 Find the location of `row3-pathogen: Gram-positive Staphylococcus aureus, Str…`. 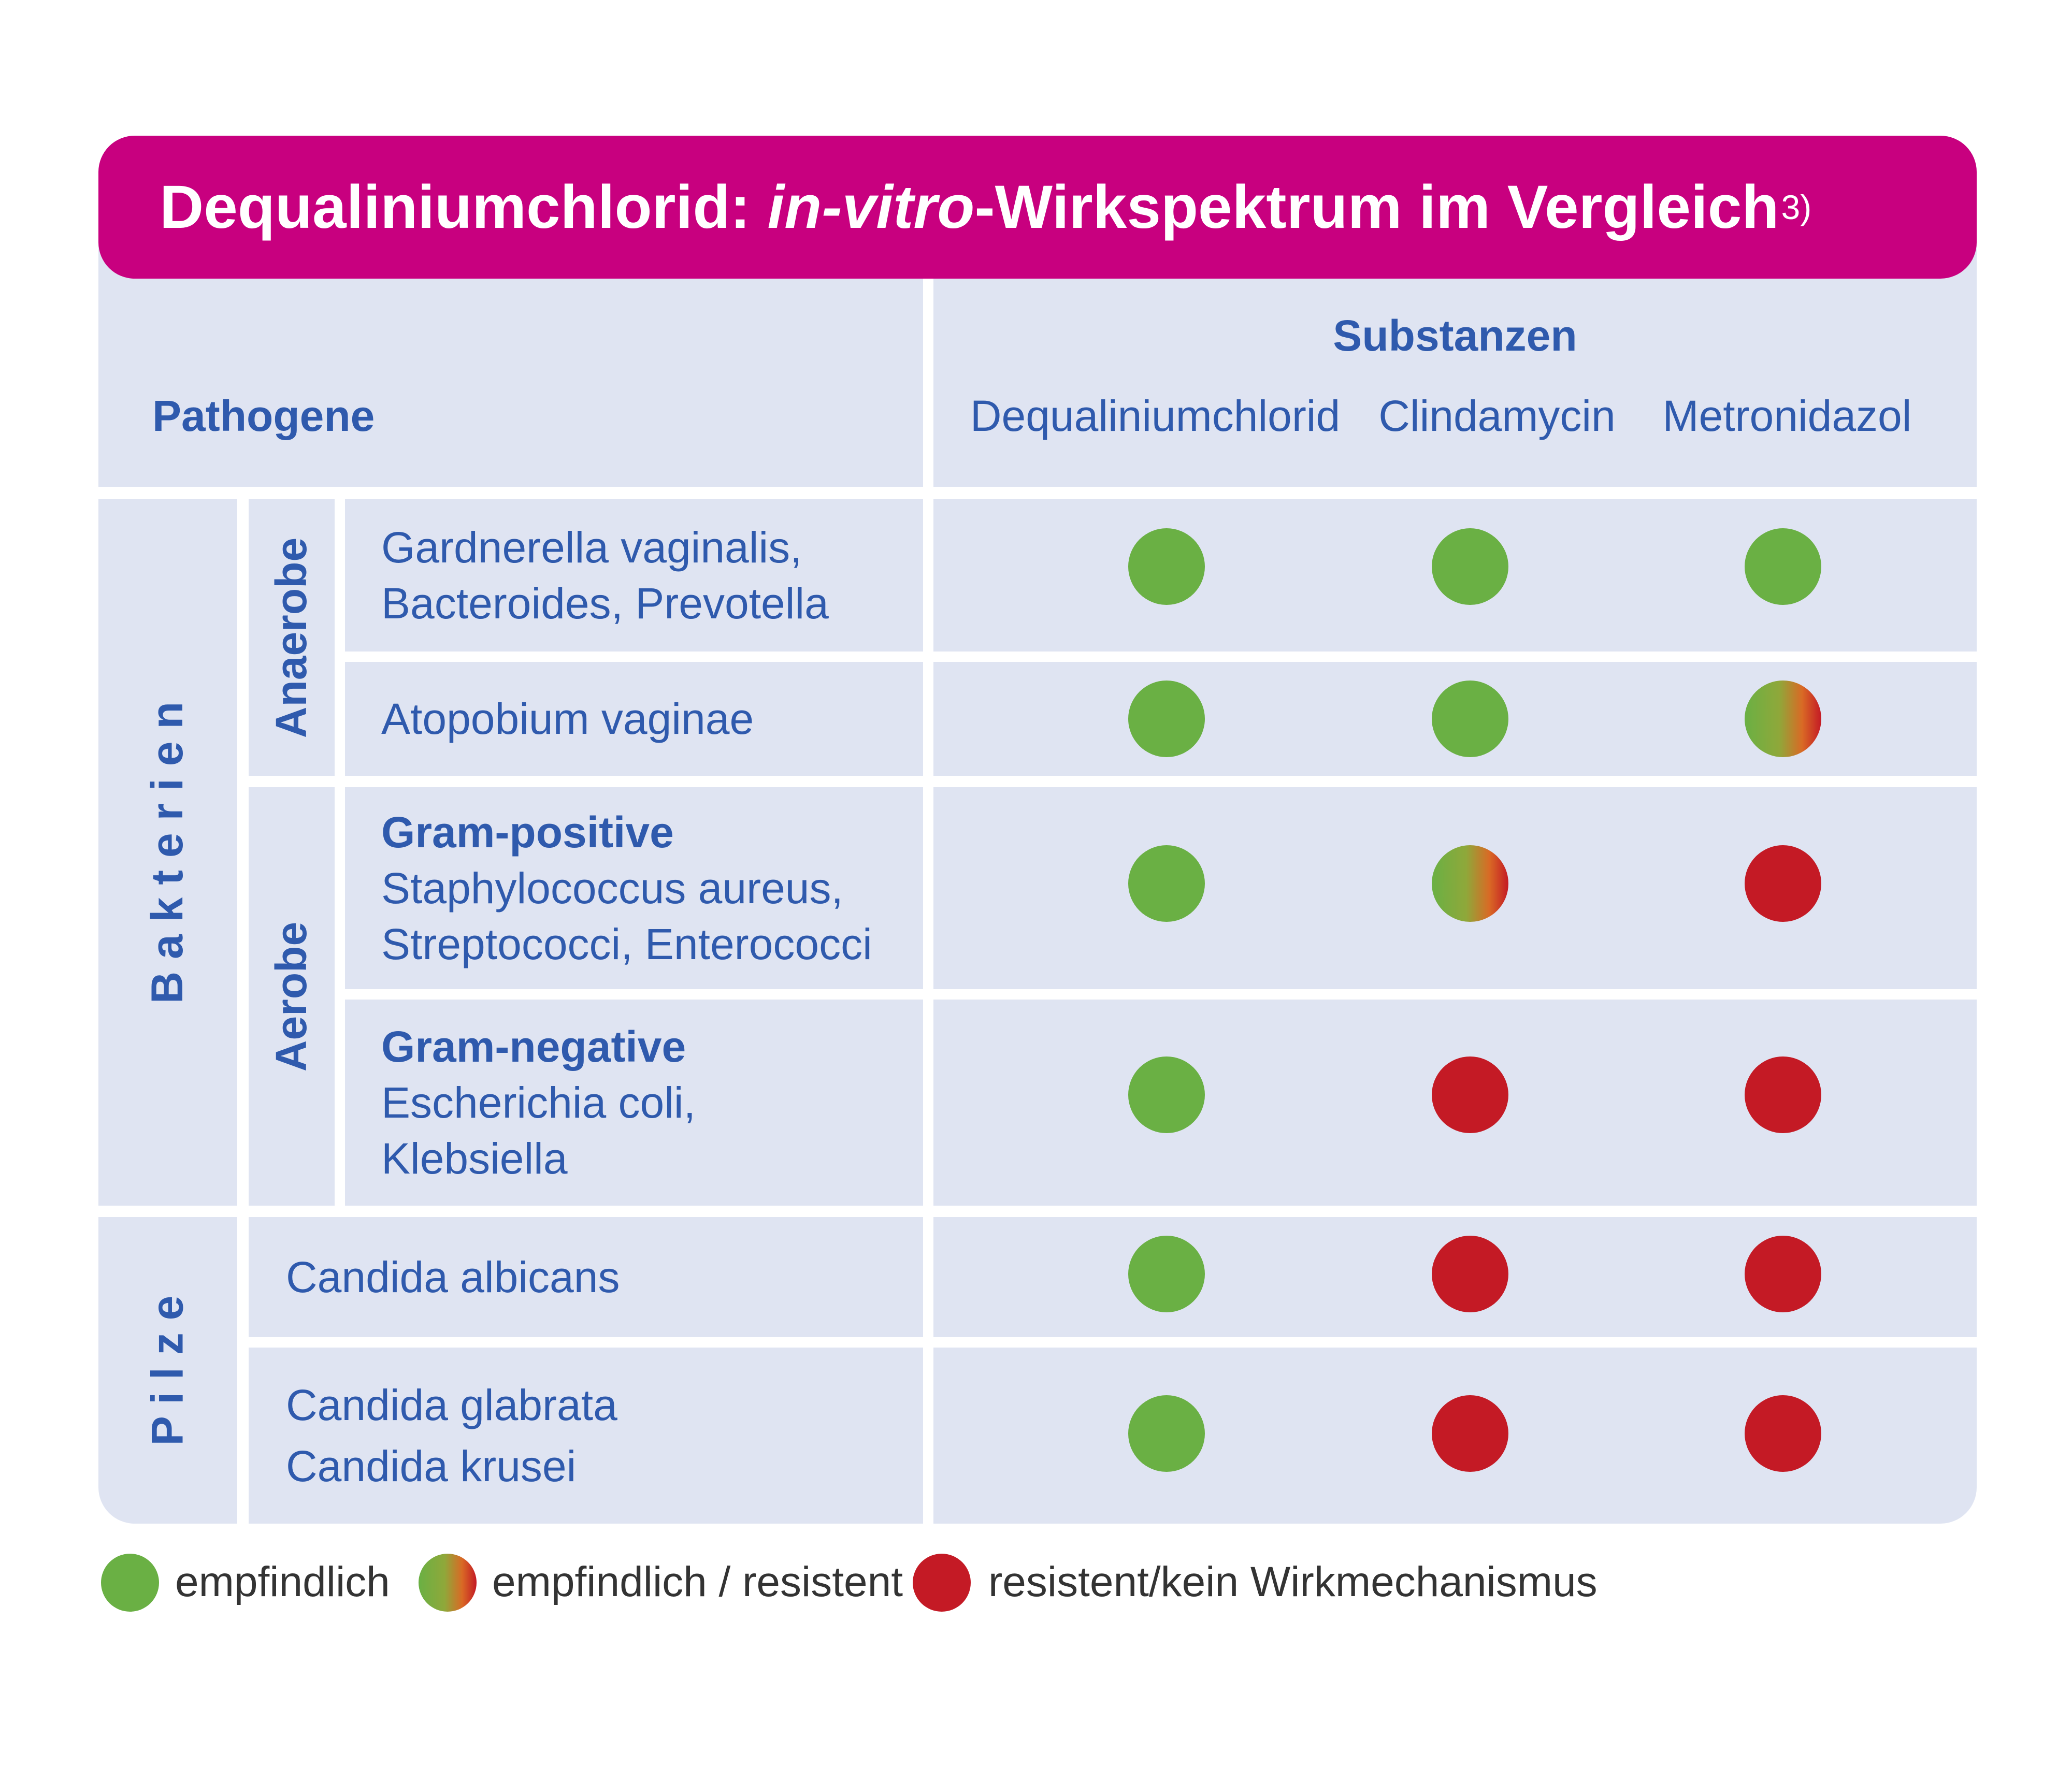

row3-pathogen: Gram-positive Staphylococcus aureus, Str… is located at coordinates (634, 888).